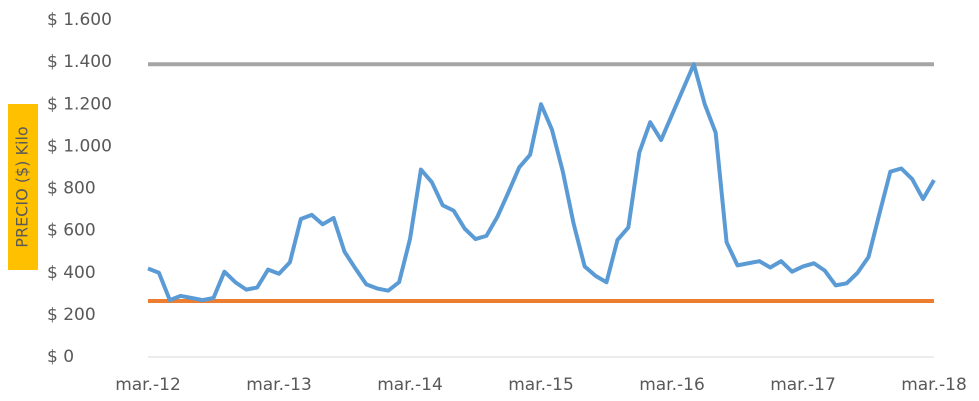  Describe the element at coordinates (541, 385) in the screenshot. I see `x-tick-label: mar.-15` at that location.